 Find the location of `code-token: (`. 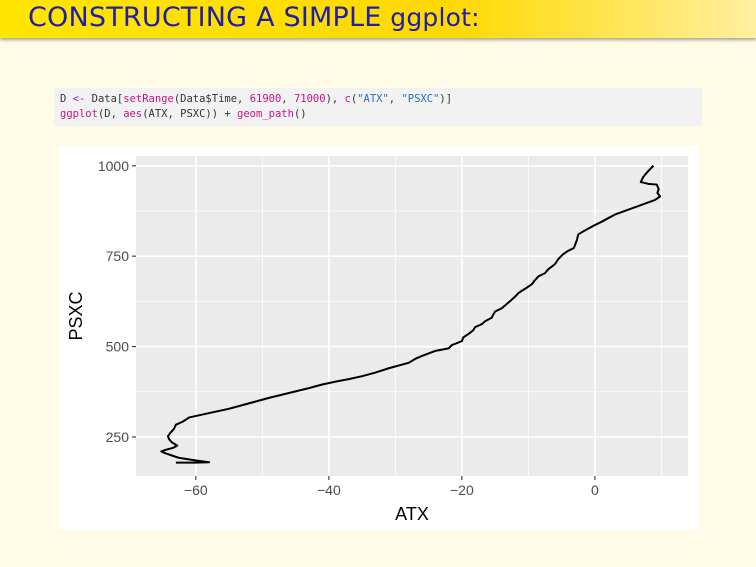

code-token: ( is located at coordinates (354, 99).